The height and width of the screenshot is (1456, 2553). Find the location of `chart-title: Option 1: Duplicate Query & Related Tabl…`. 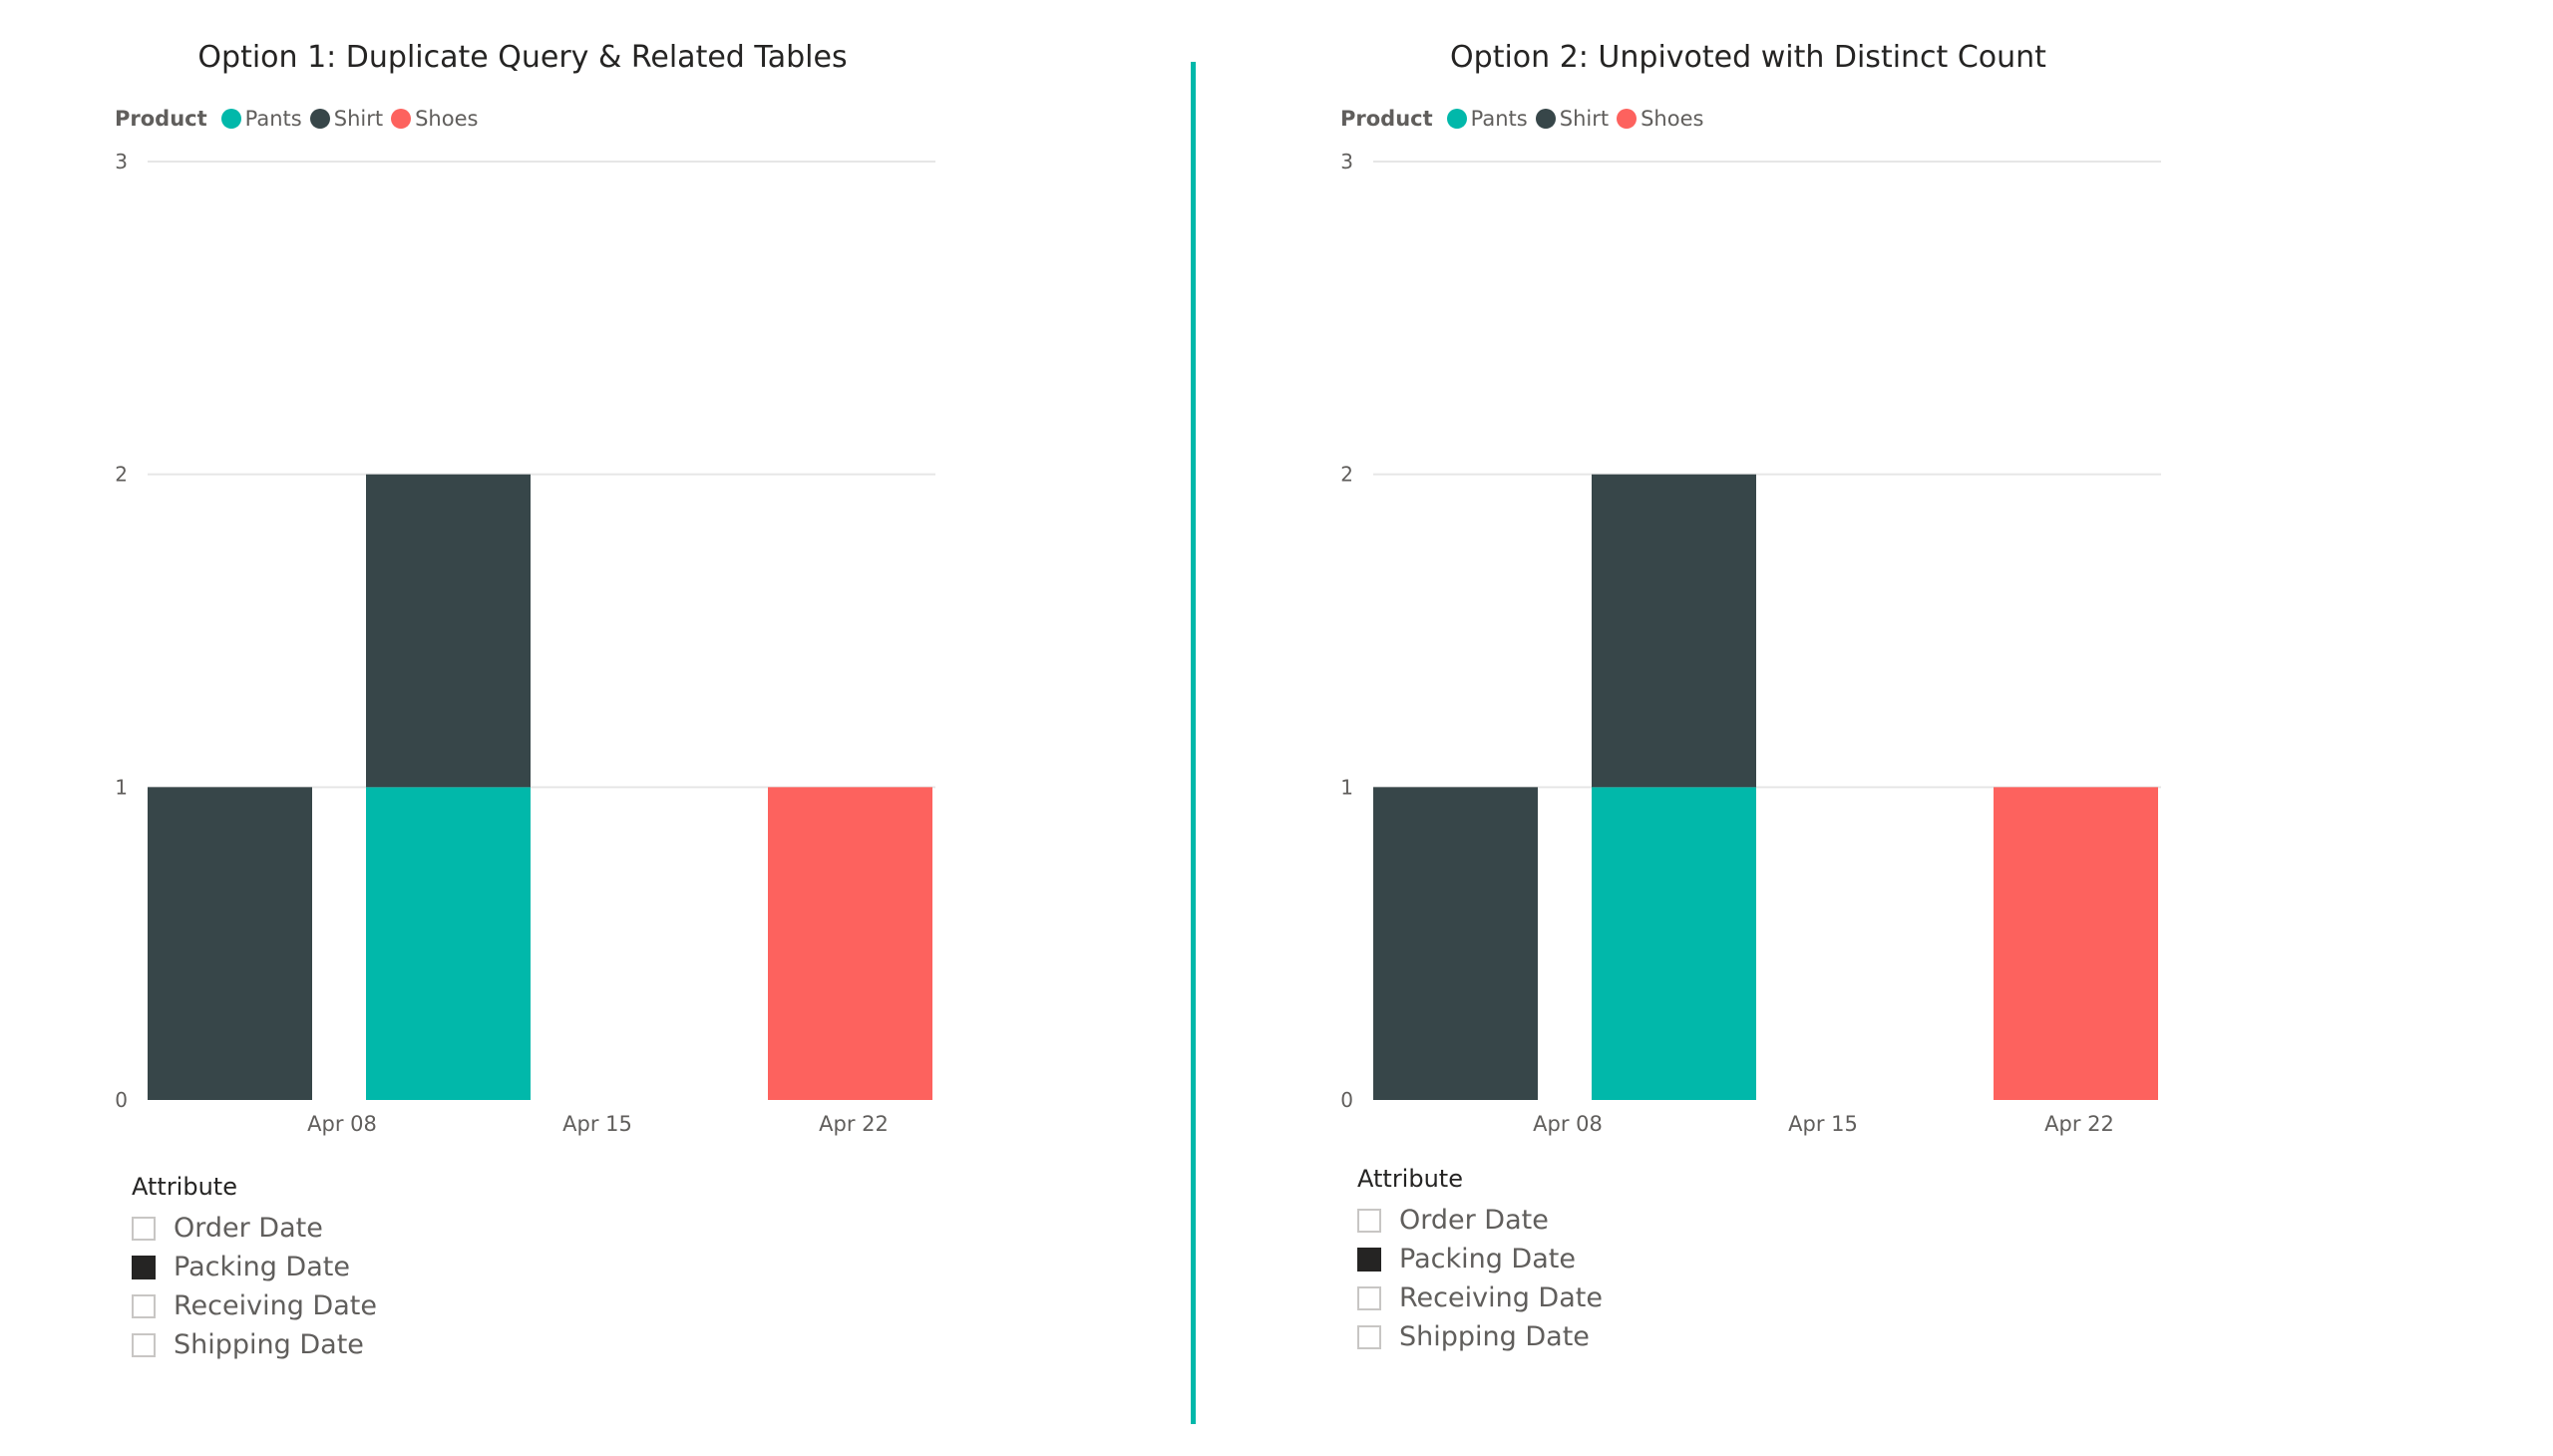

chart-title: Option 1: Duplicate Query & Related Tabl… is located at coordinates (523, 57).